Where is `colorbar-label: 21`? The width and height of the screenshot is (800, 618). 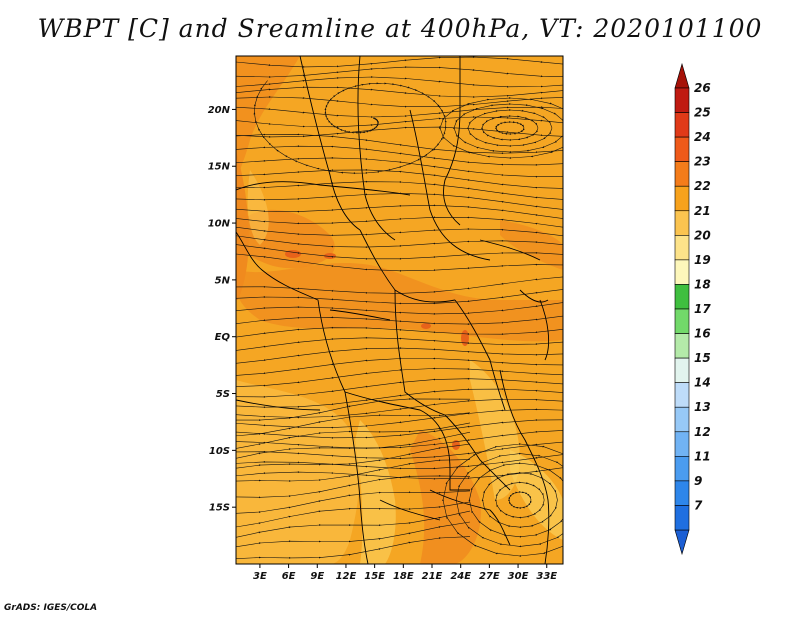 colorbar-label: 21 is located at coordinates (702, 211).